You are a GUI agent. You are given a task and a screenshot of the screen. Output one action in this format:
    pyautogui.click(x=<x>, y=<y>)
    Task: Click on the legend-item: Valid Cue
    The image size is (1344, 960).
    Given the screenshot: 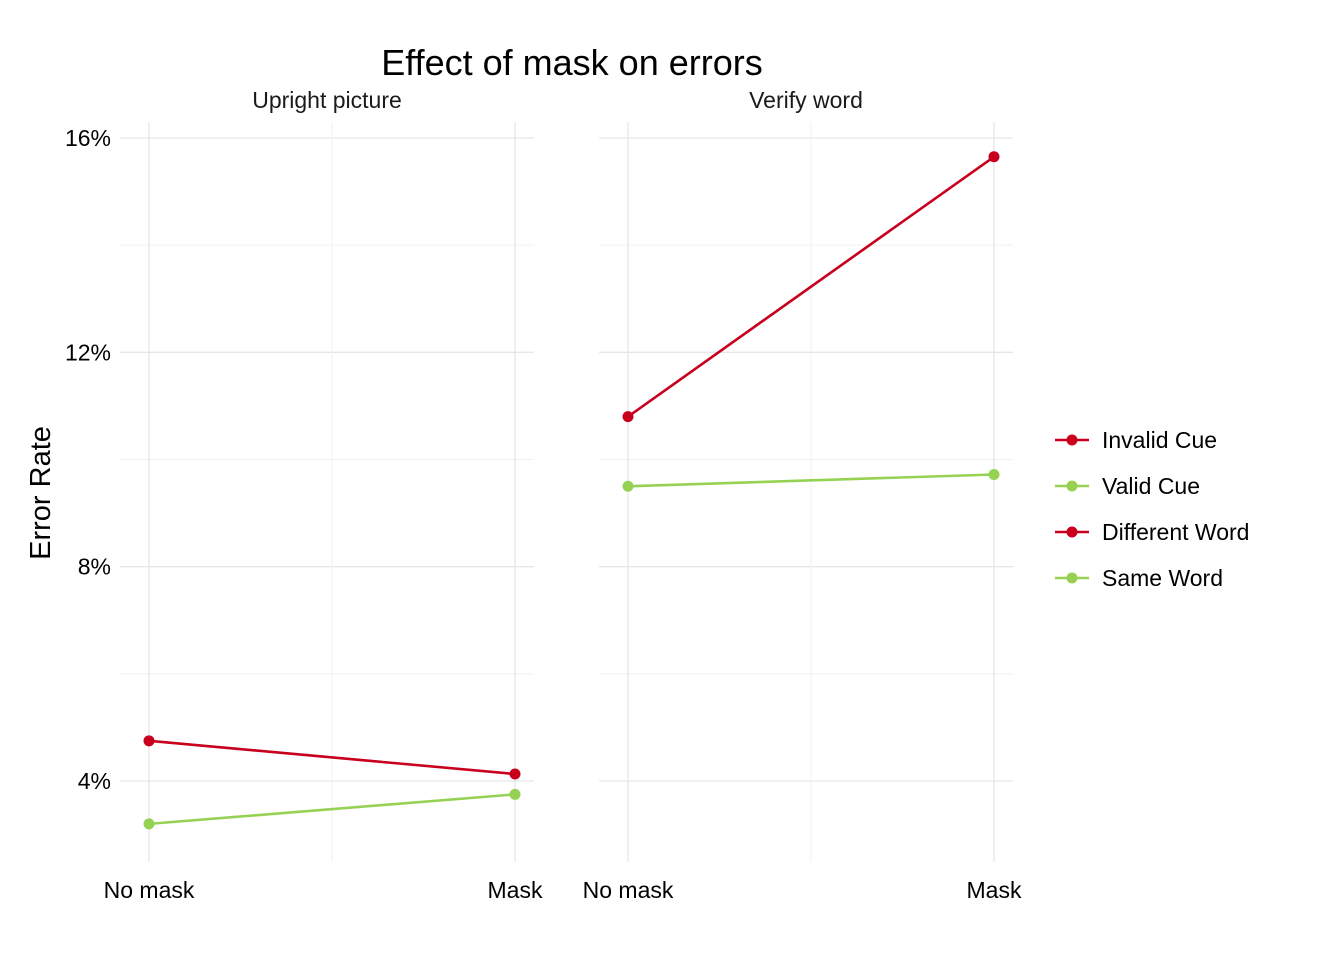 What is the action you would take?
    pyautogui.click(x=1127, y=486)
    